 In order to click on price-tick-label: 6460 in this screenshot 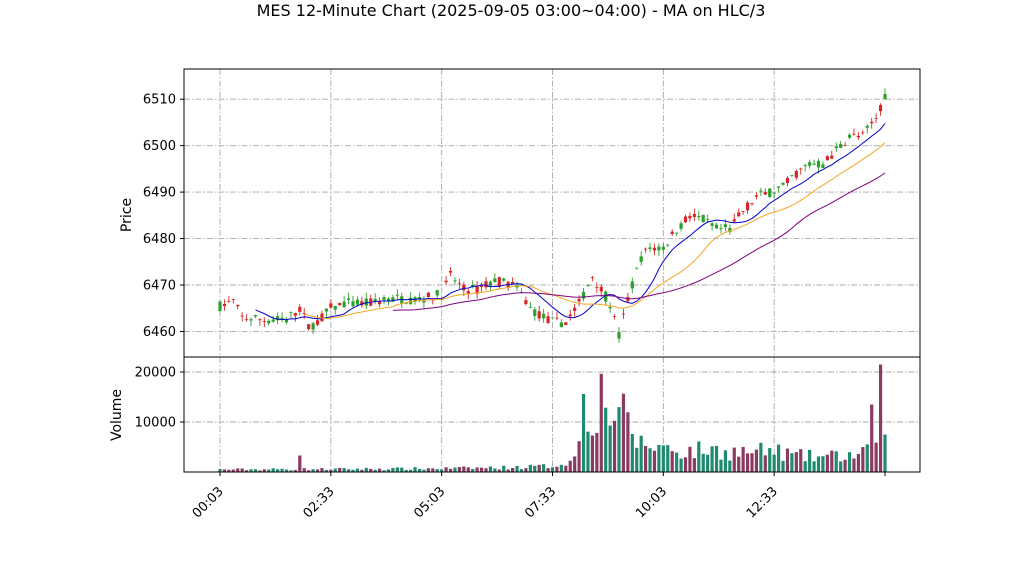, I will do `click(159, 332)`.